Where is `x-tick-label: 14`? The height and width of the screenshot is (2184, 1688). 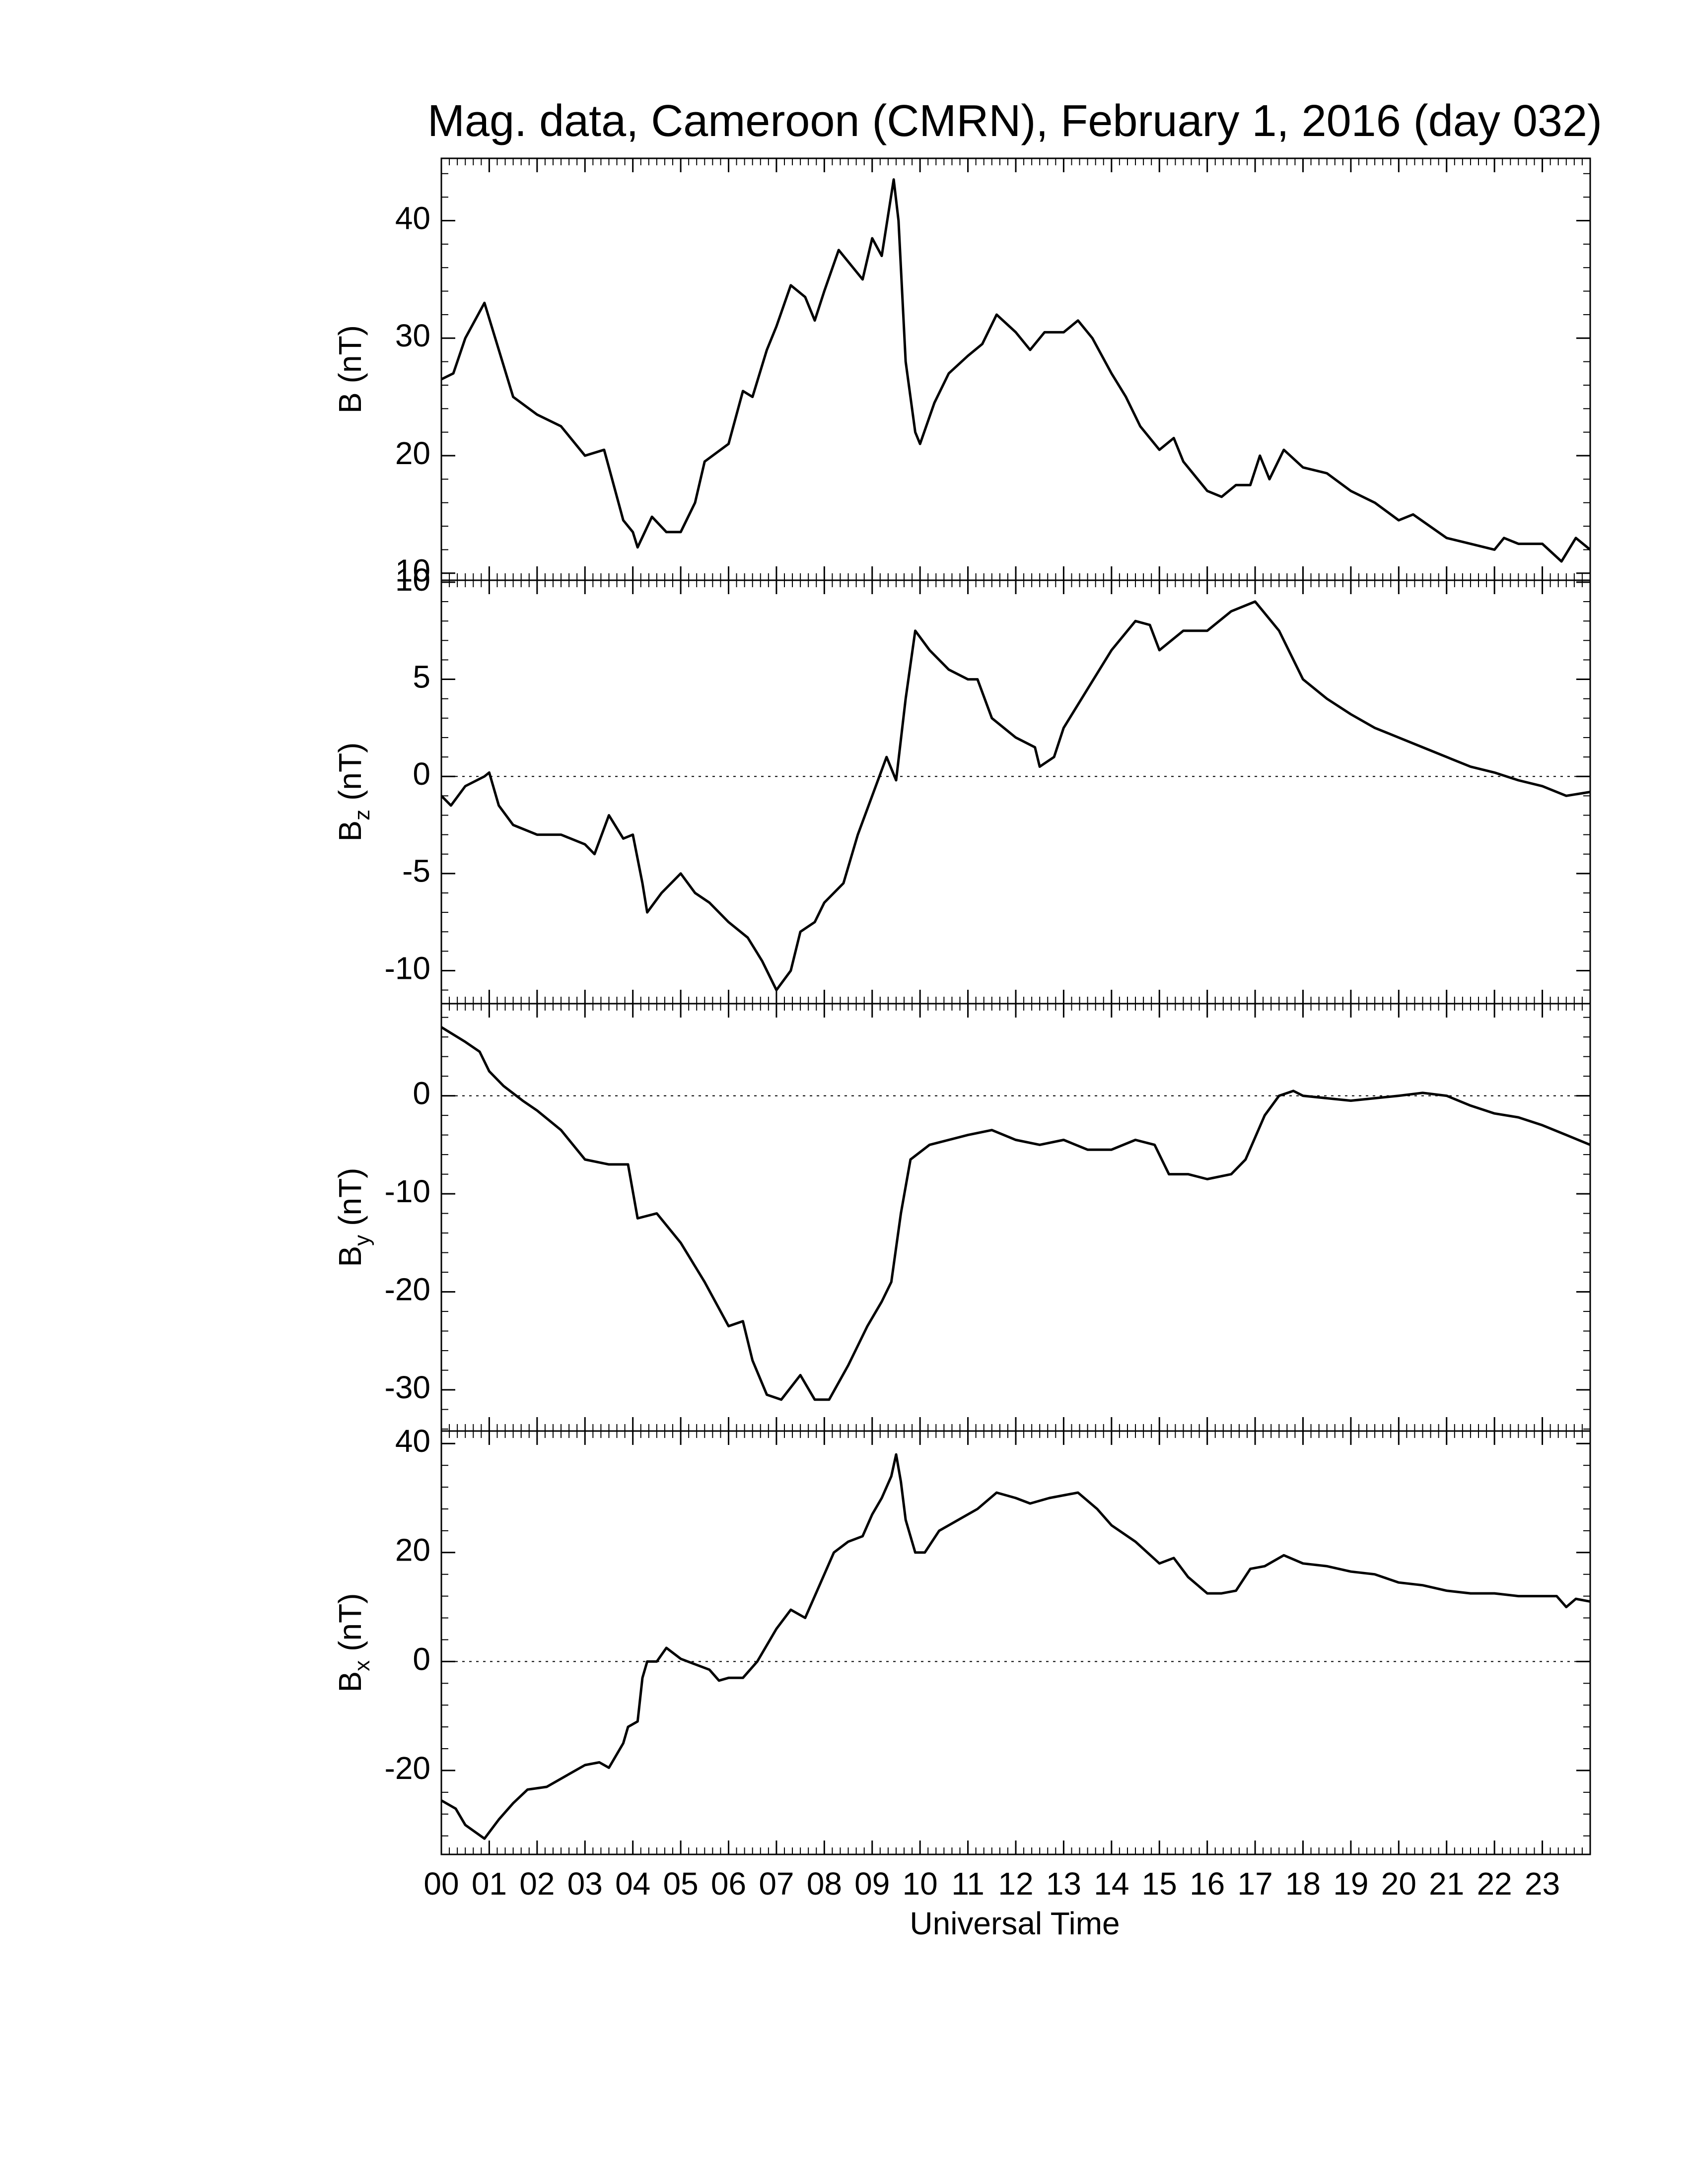 x-tick-label: 14 is located at coordinates (1111, 1884).